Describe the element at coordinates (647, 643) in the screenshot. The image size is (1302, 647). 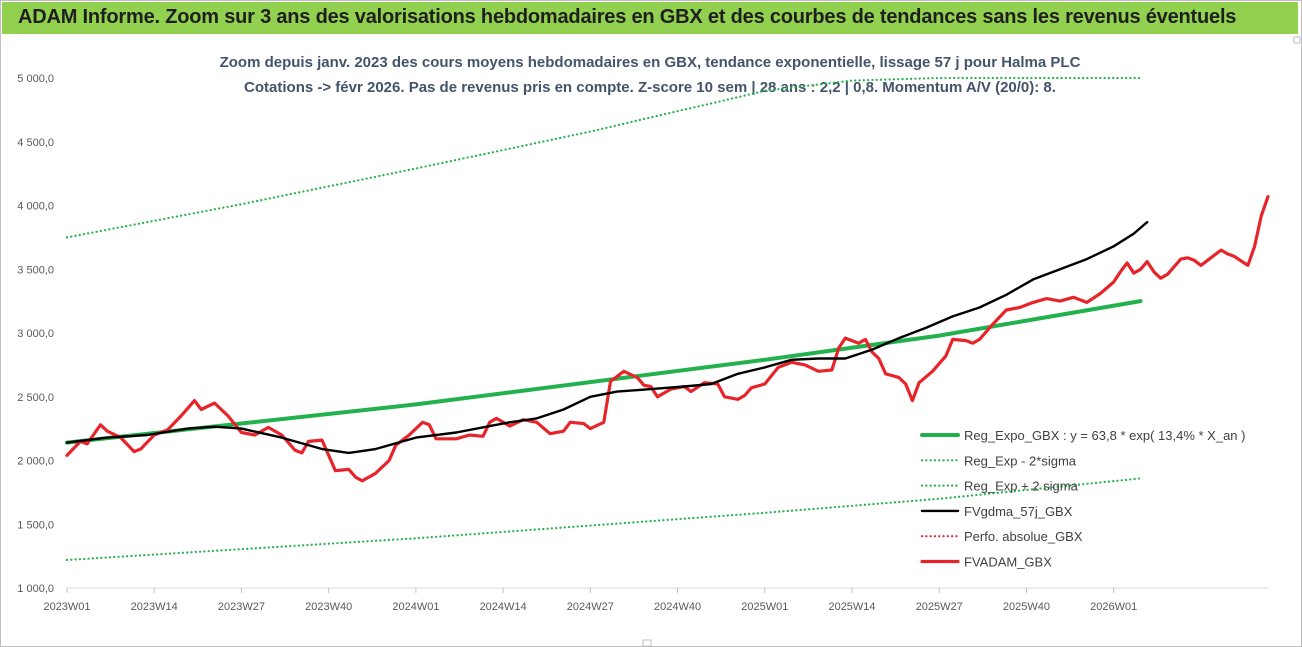
I see `resize-handle-bottom` at that location.